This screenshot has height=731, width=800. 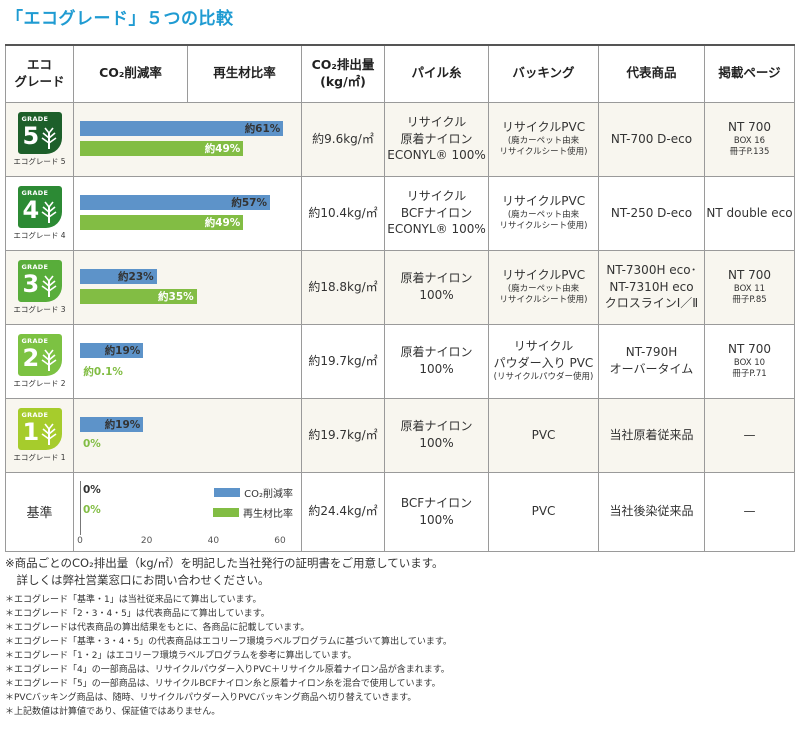 What do you see at coordinates (120, 19) in the screenshot?
I see `page-title: 「エコグレード」５つの比較` at bounding box center [120, 19].